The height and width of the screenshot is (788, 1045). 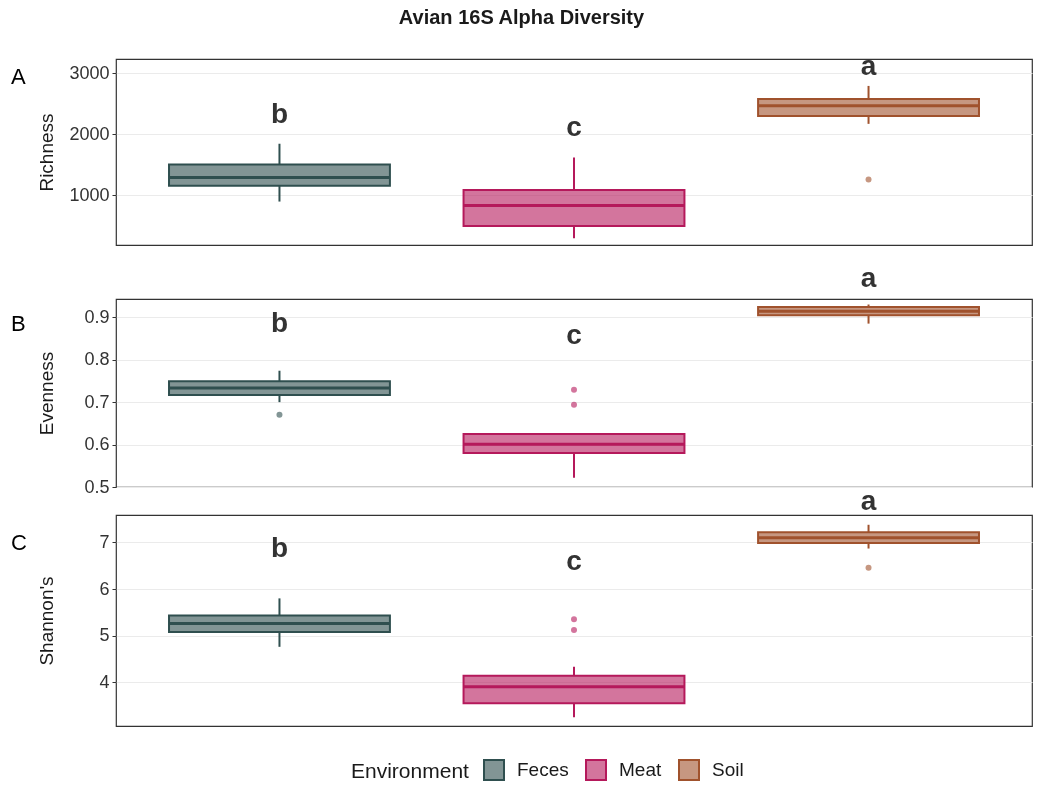 What do you see at coordinates (104, 635) in the screenshot?
I see `y-tick-label: 5` at bounding box center [104, 635].